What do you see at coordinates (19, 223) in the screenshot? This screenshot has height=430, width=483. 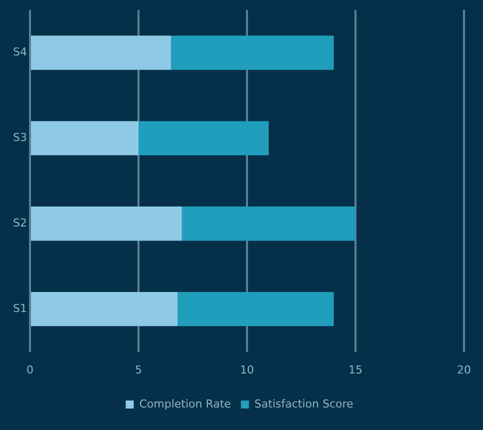 I see `y-tick-label: S2` at bounding box center [19, 223].